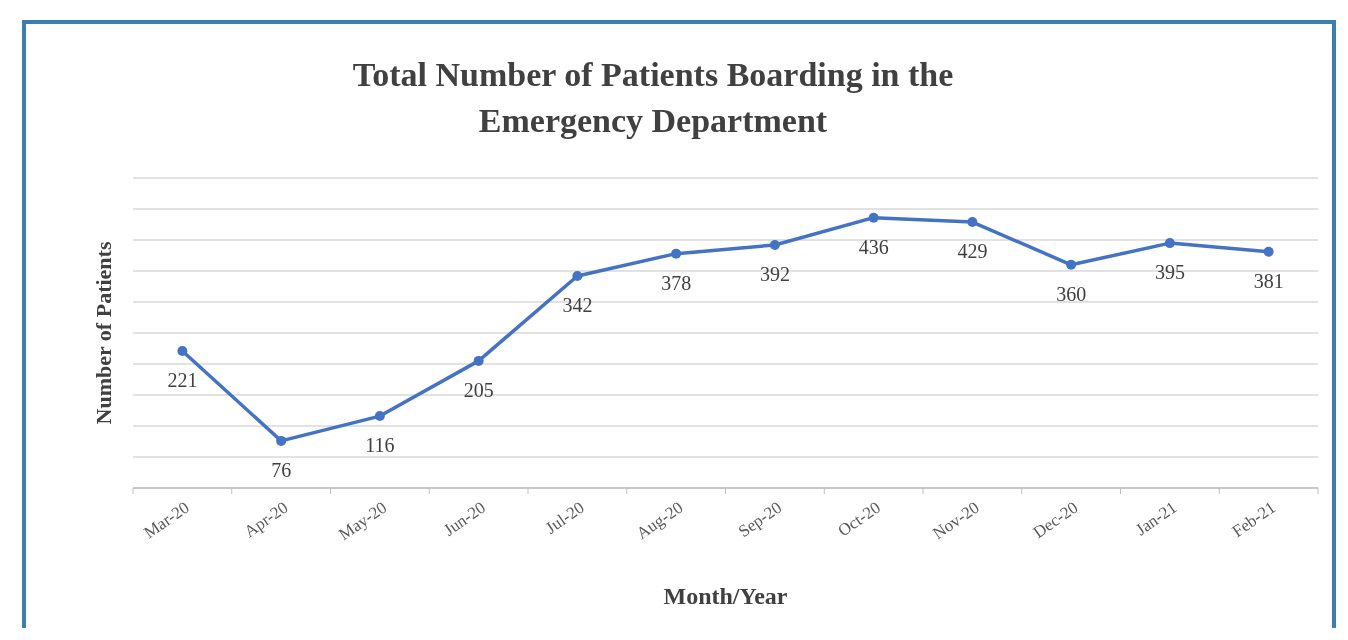 The height and width of the screenshot is (640, 1348). Describe the element at coordinates (182, 379) in the screenshot. I see `data-label: 221` at that location.